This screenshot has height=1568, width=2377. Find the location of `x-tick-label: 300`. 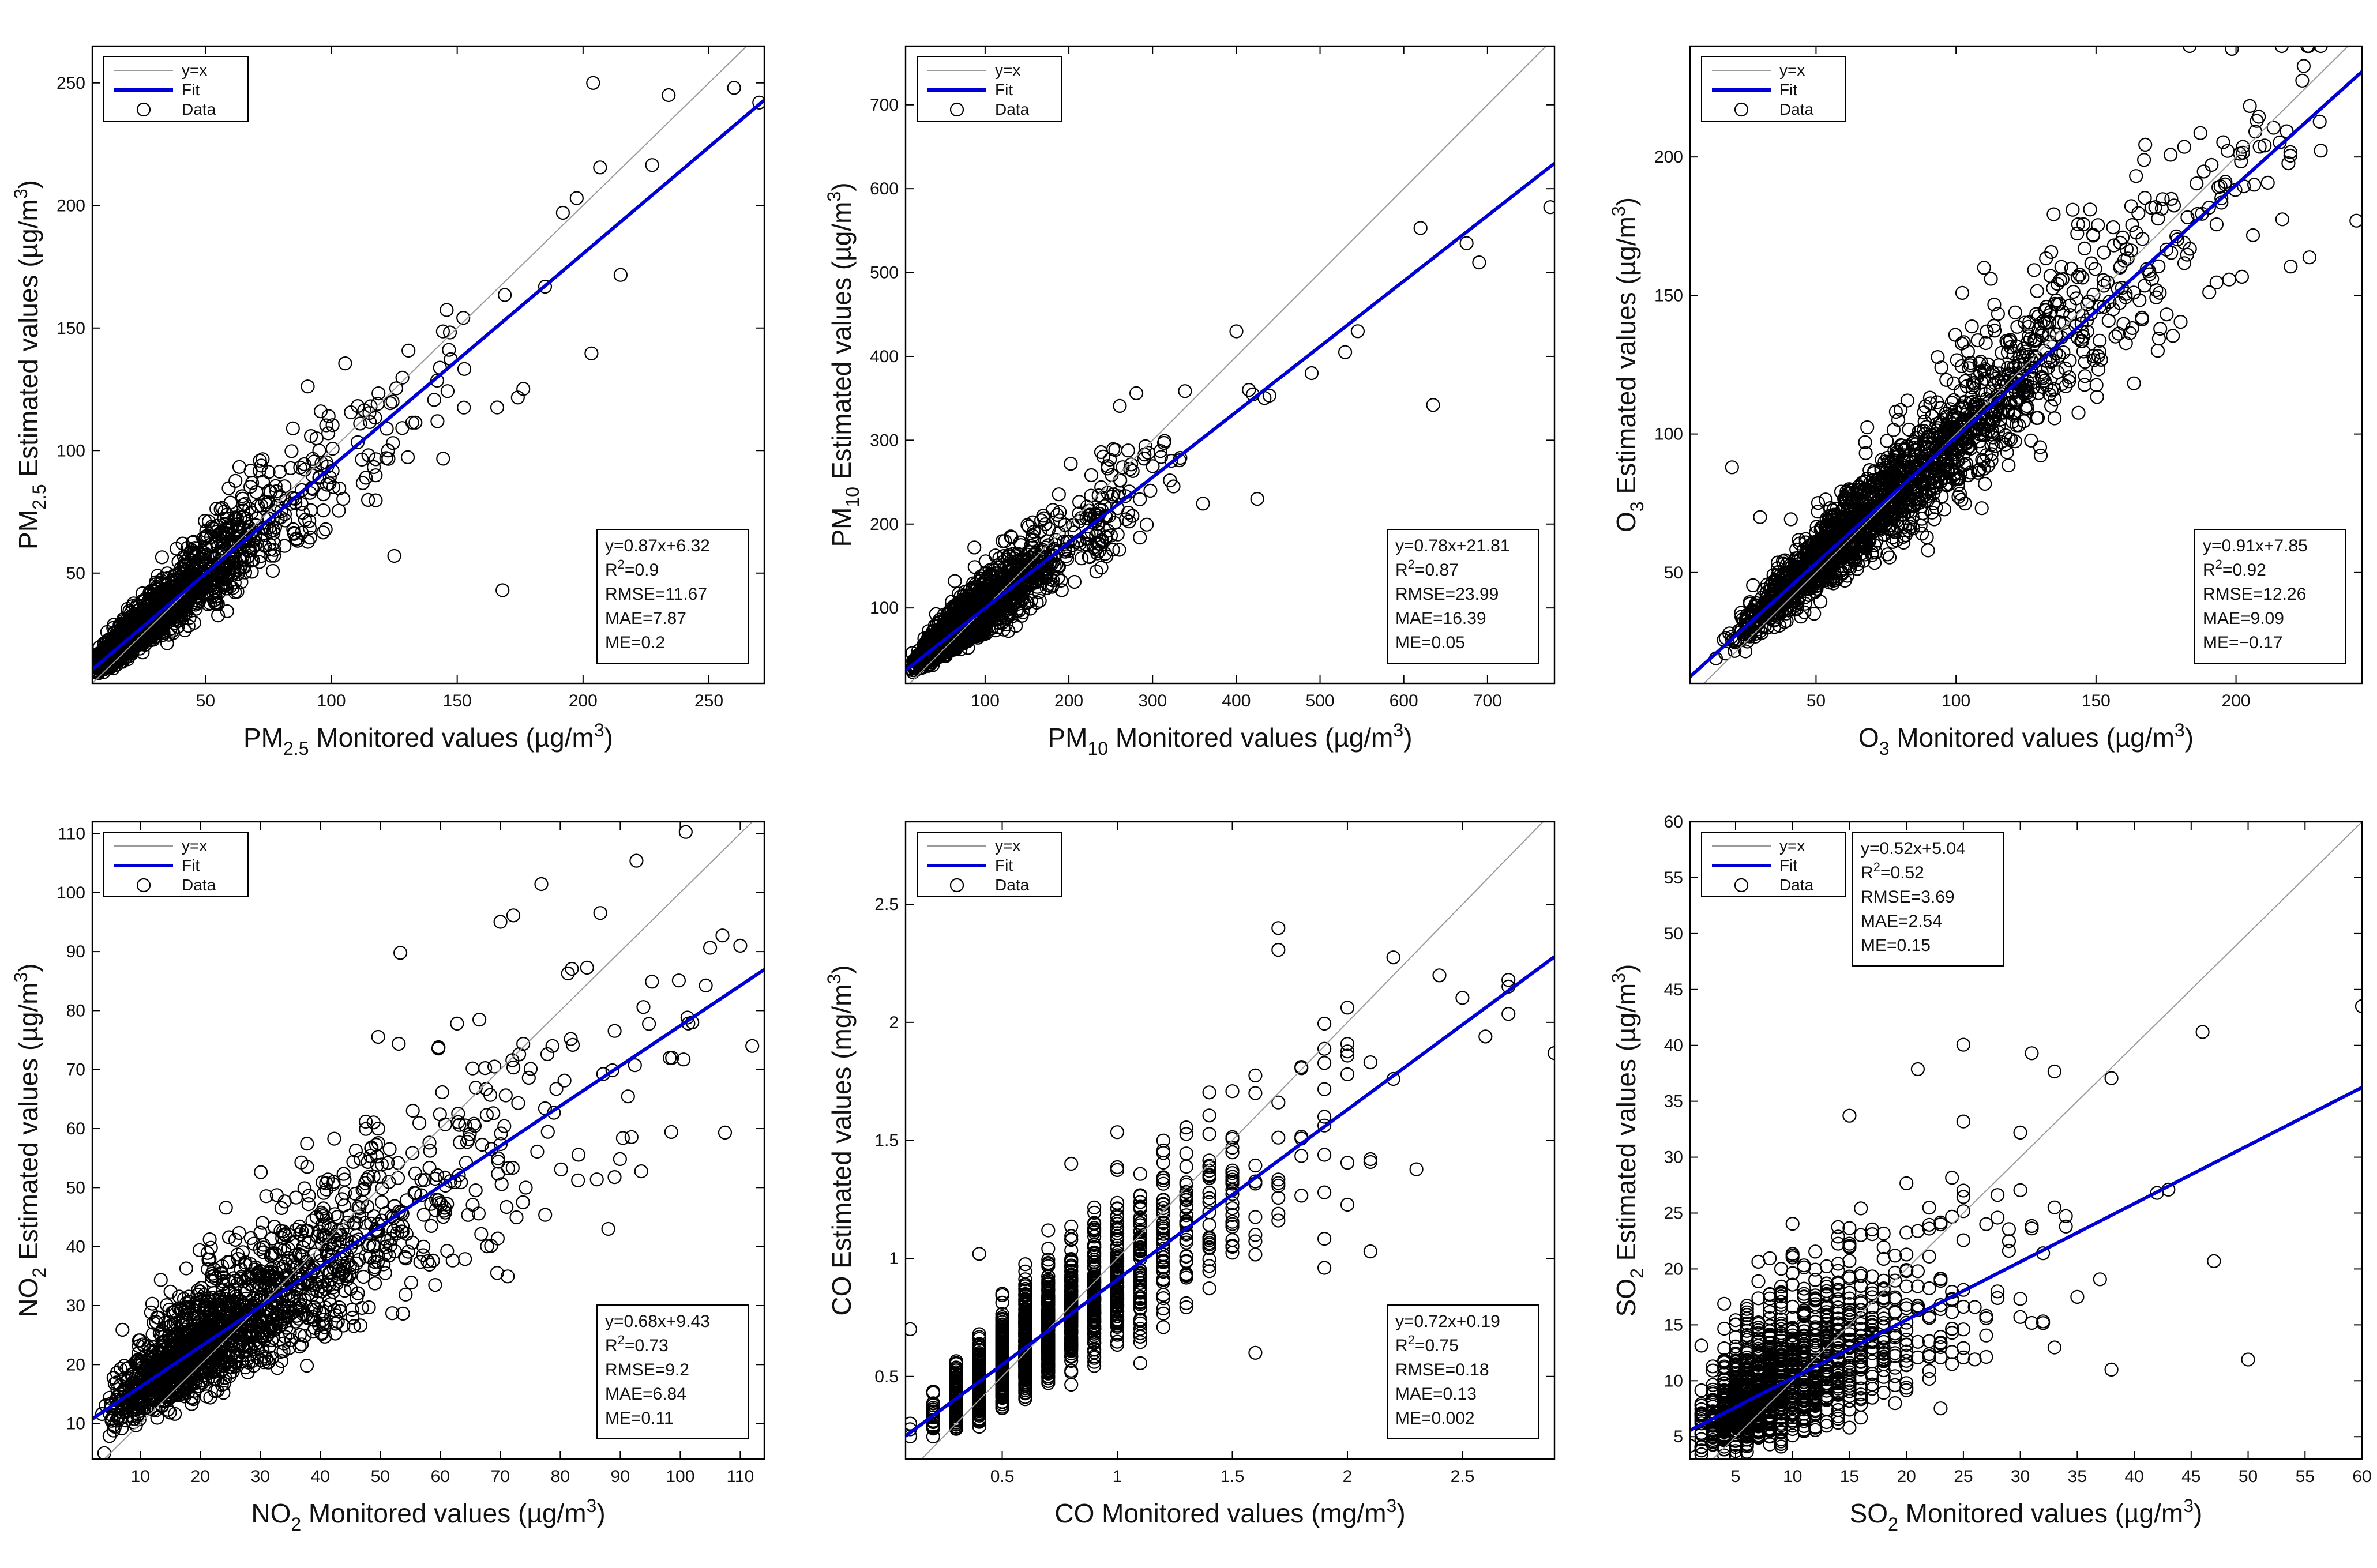

x-tick-label: 300 is located at coordinates (1152, 701).